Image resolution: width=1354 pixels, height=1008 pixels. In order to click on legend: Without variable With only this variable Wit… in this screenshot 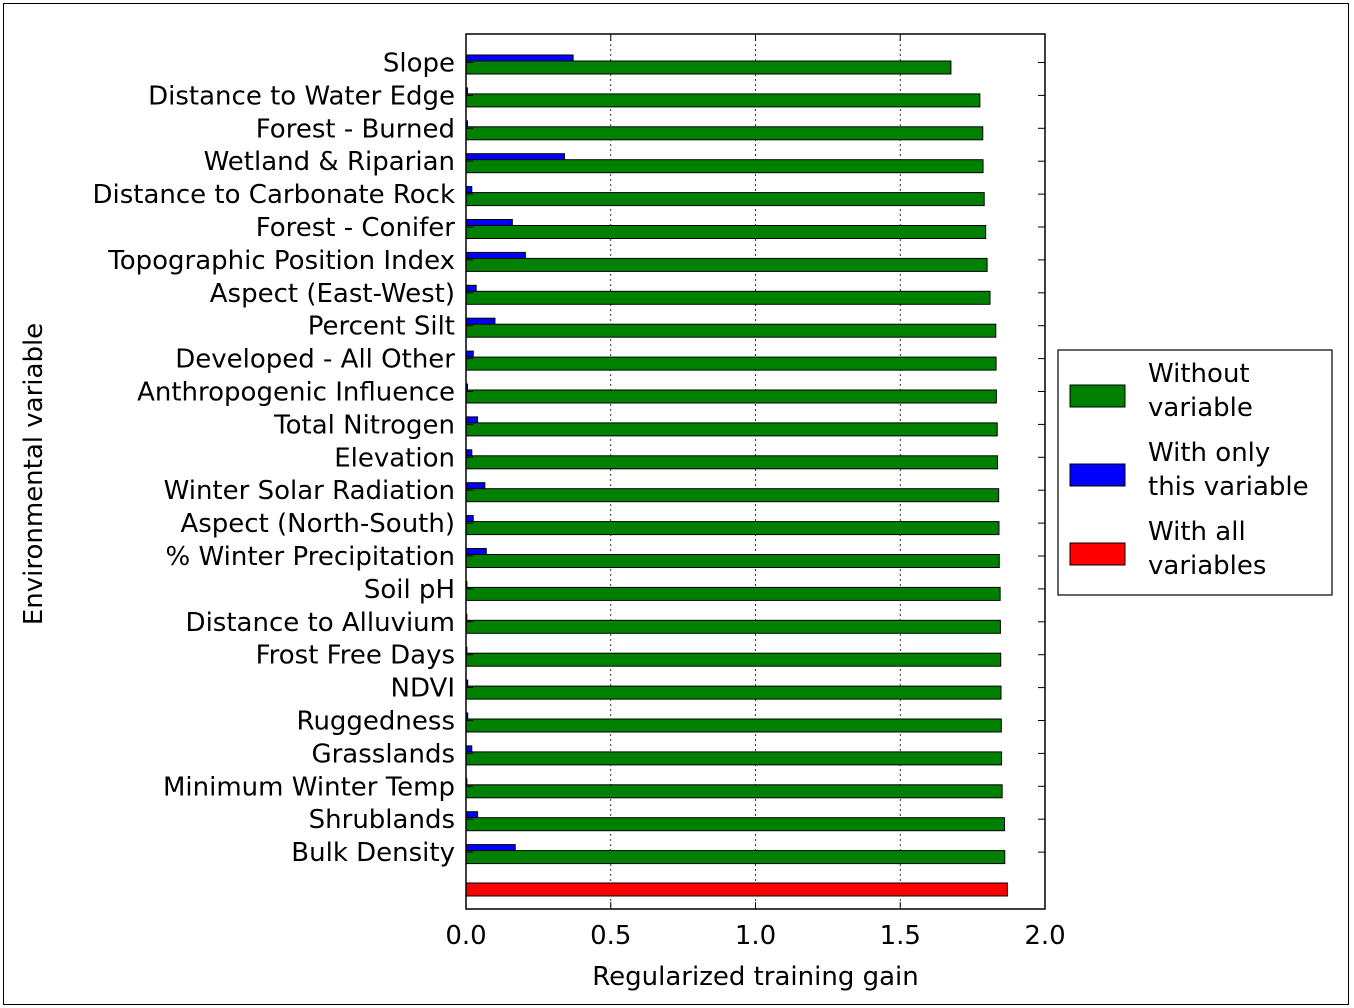, I will do `click(1195, 472)`.